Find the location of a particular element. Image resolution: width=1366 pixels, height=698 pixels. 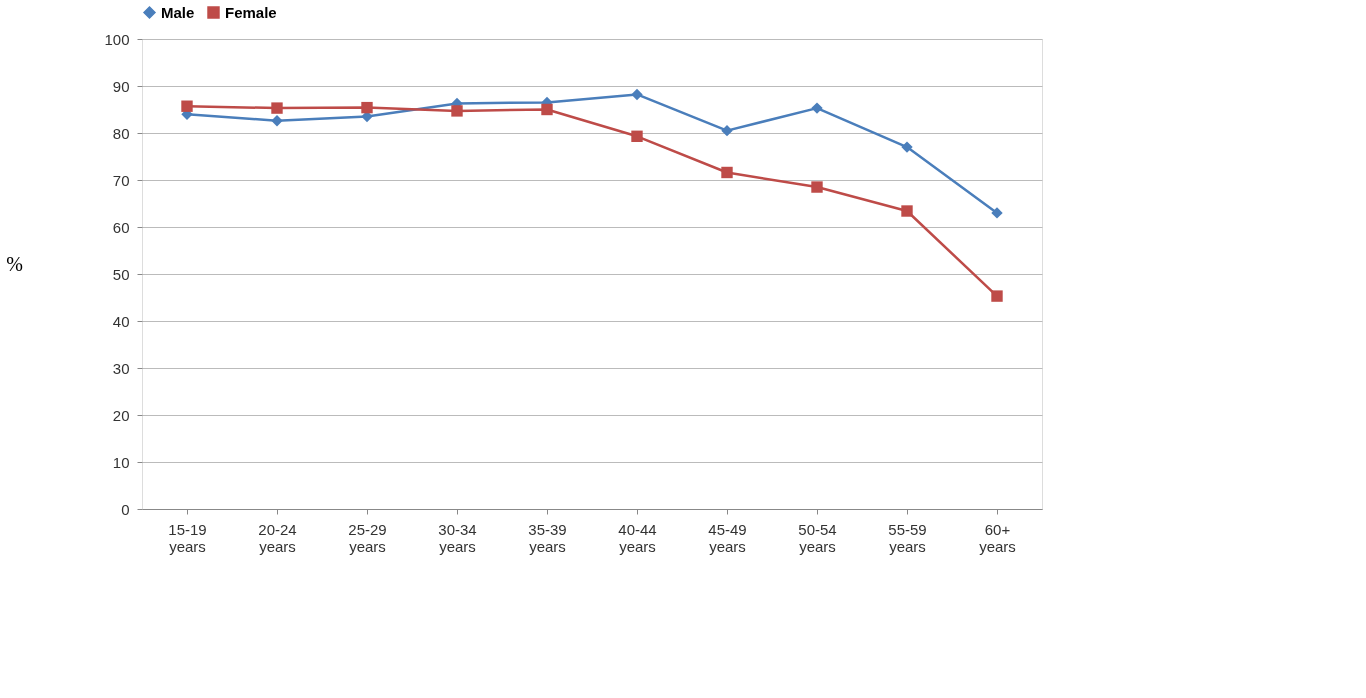

x-tick-label: 50-54 years is located at coordinates (817, 537).